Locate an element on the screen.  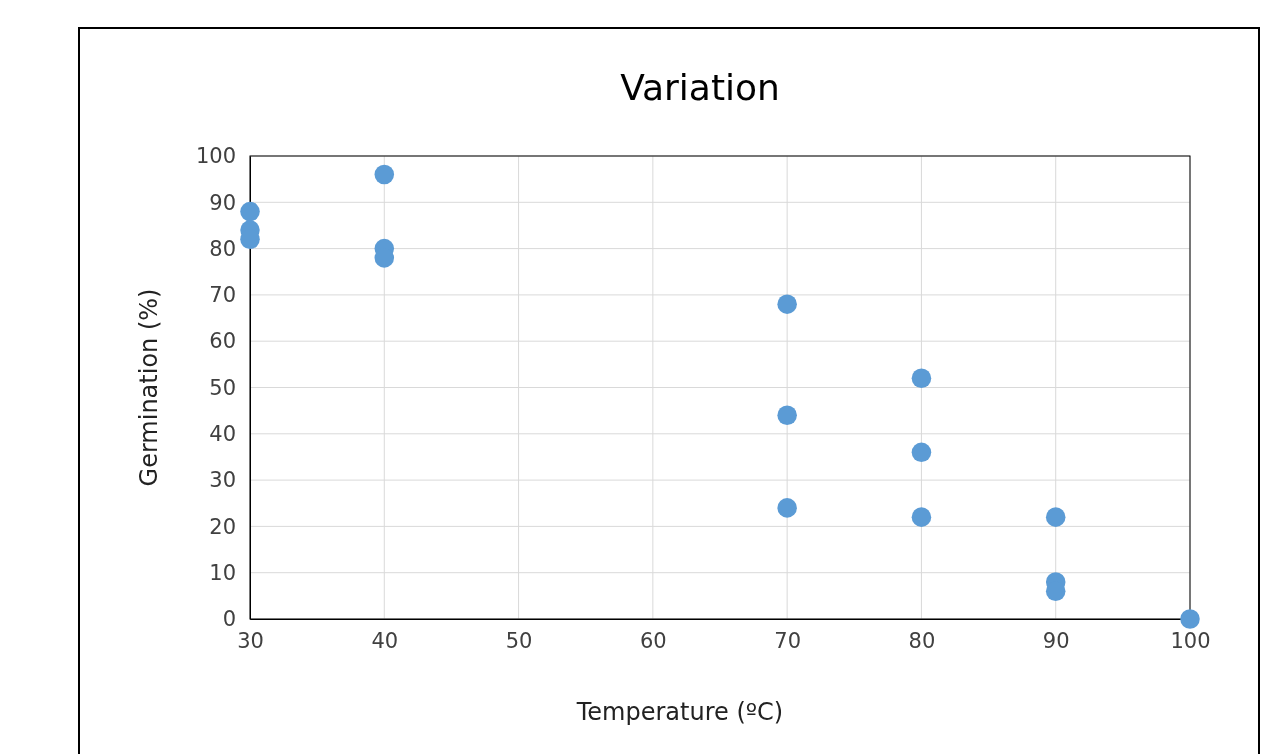
y-tick-label: 10 is located at coordinates (222, 572).